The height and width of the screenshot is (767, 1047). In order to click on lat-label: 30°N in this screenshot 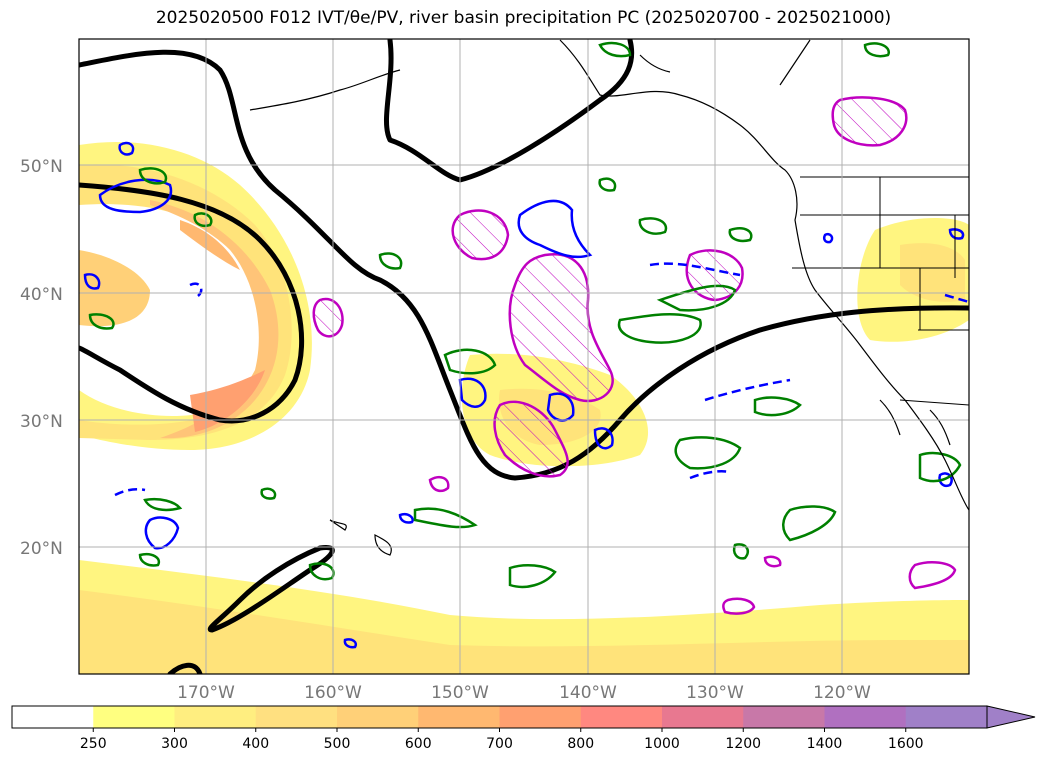, I will do `click(41, 422)`.